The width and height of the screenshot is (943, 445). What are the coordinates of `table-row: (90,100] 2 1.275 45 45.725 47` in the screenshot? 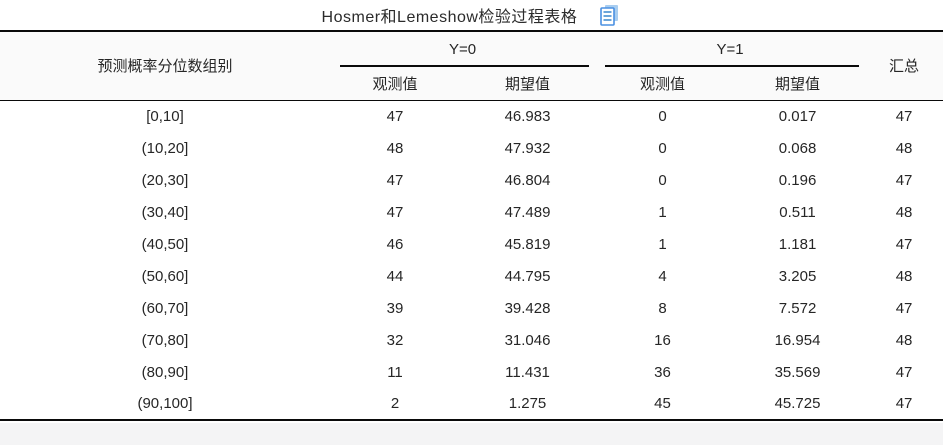 It's located at (471, 404).